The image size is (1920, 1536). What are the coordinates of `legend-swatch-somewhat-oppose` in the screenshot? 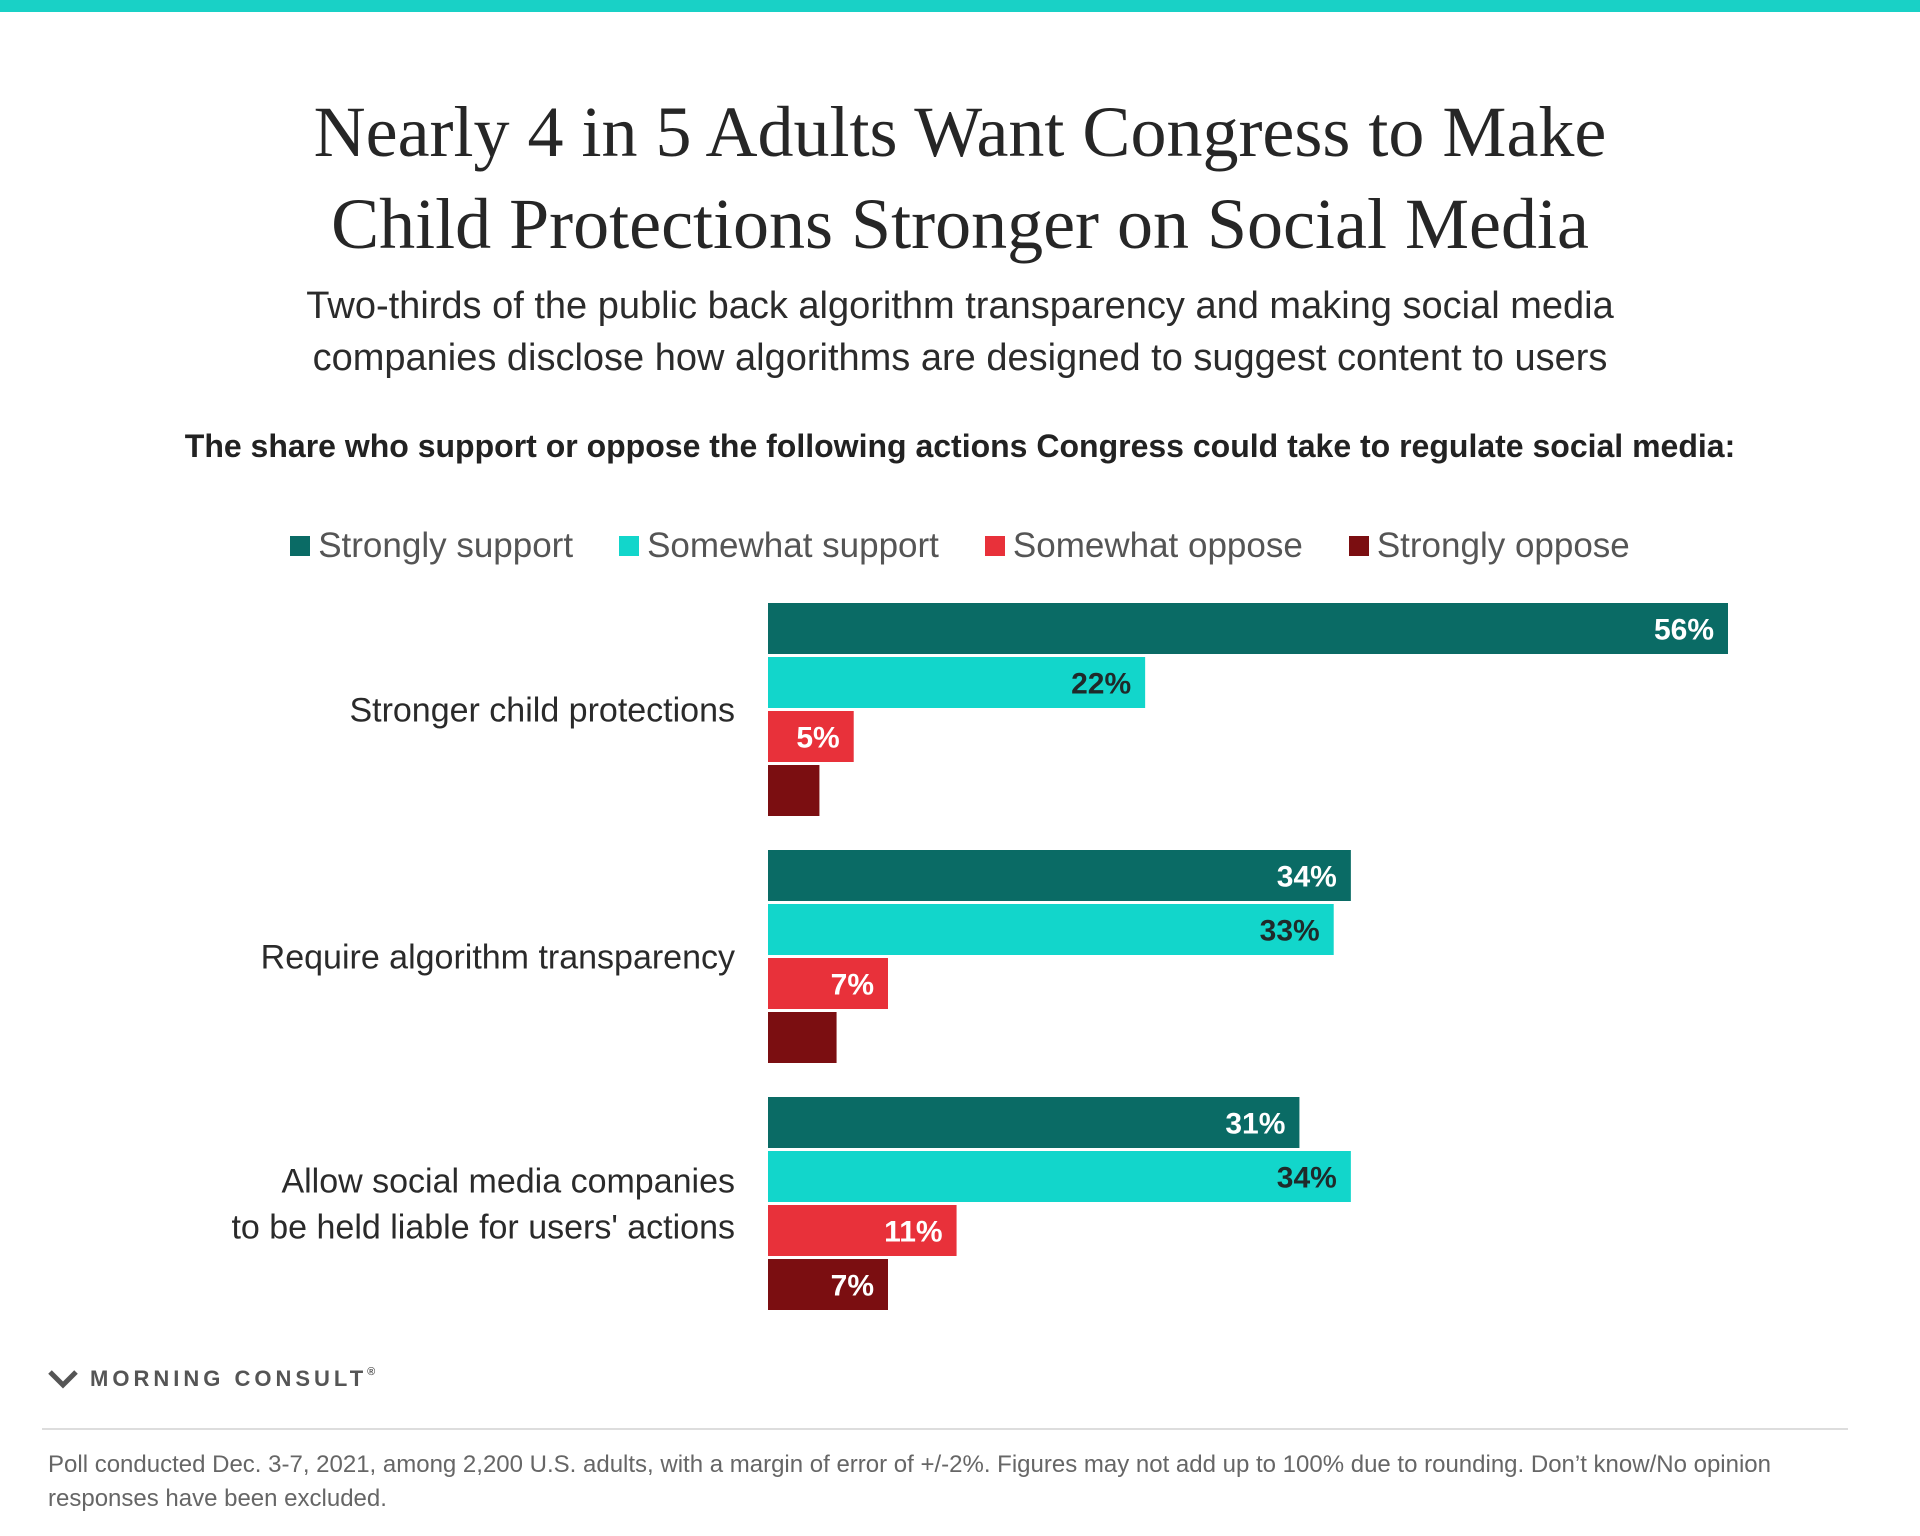 It's located at (994, 546).